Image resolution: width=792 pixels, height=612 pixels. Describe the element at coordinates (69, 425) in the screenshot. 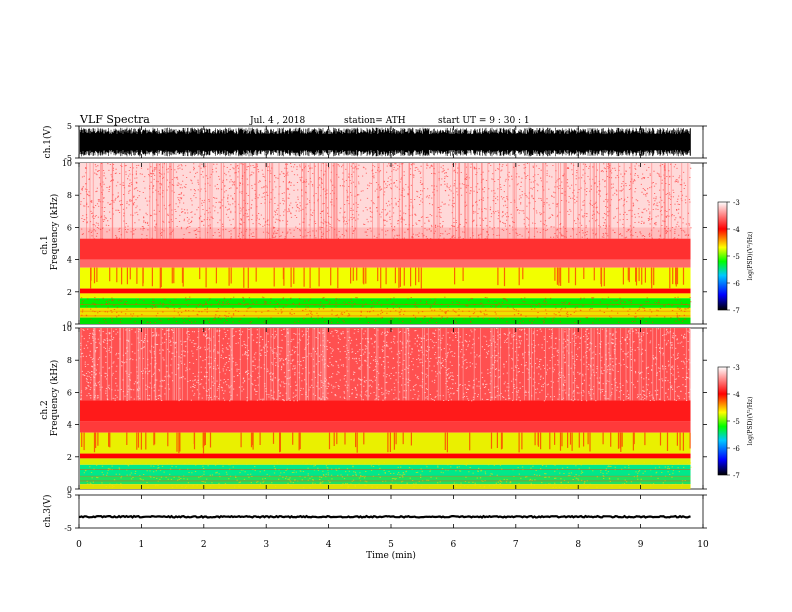

I see `ch2-spectrogram-ytick-label: 4` at that location.